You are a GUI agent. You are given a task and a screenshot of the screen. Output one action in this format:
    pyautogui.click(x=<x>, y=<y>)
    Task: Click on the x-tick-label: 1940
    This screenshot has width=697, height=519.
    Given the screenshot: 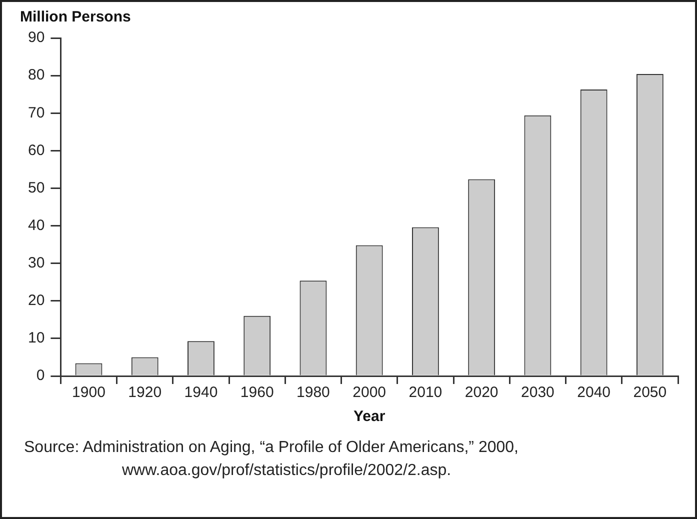 What is the action you would take?
    pyautogui.click(x=201, y=393)
    